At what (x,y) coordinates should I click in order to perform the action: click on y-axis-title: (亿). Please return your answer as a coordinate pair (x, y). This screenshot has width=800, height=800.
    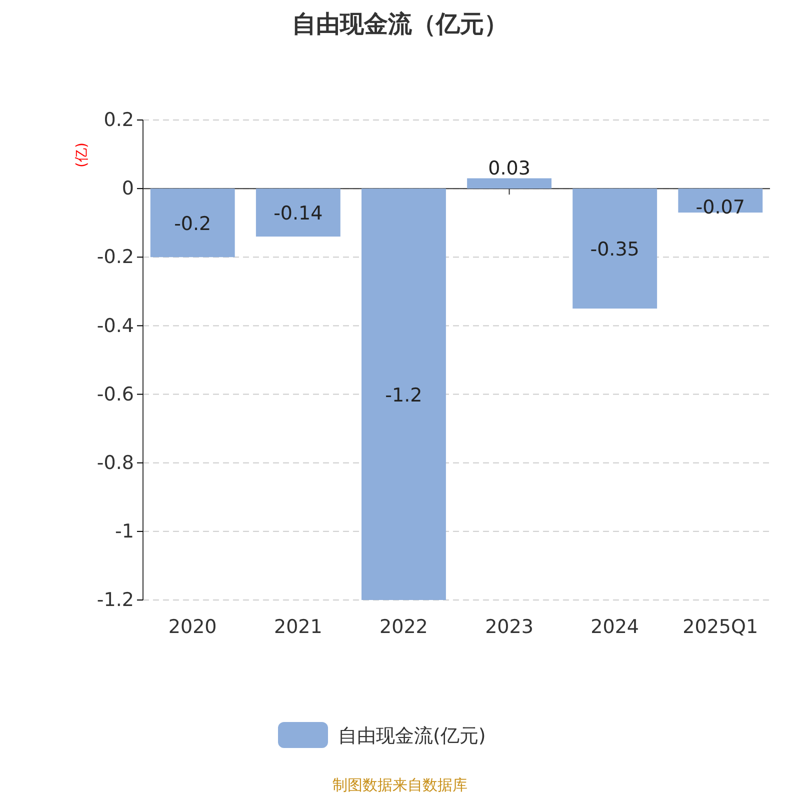
    Looking at the image, I should click on (82, 155).